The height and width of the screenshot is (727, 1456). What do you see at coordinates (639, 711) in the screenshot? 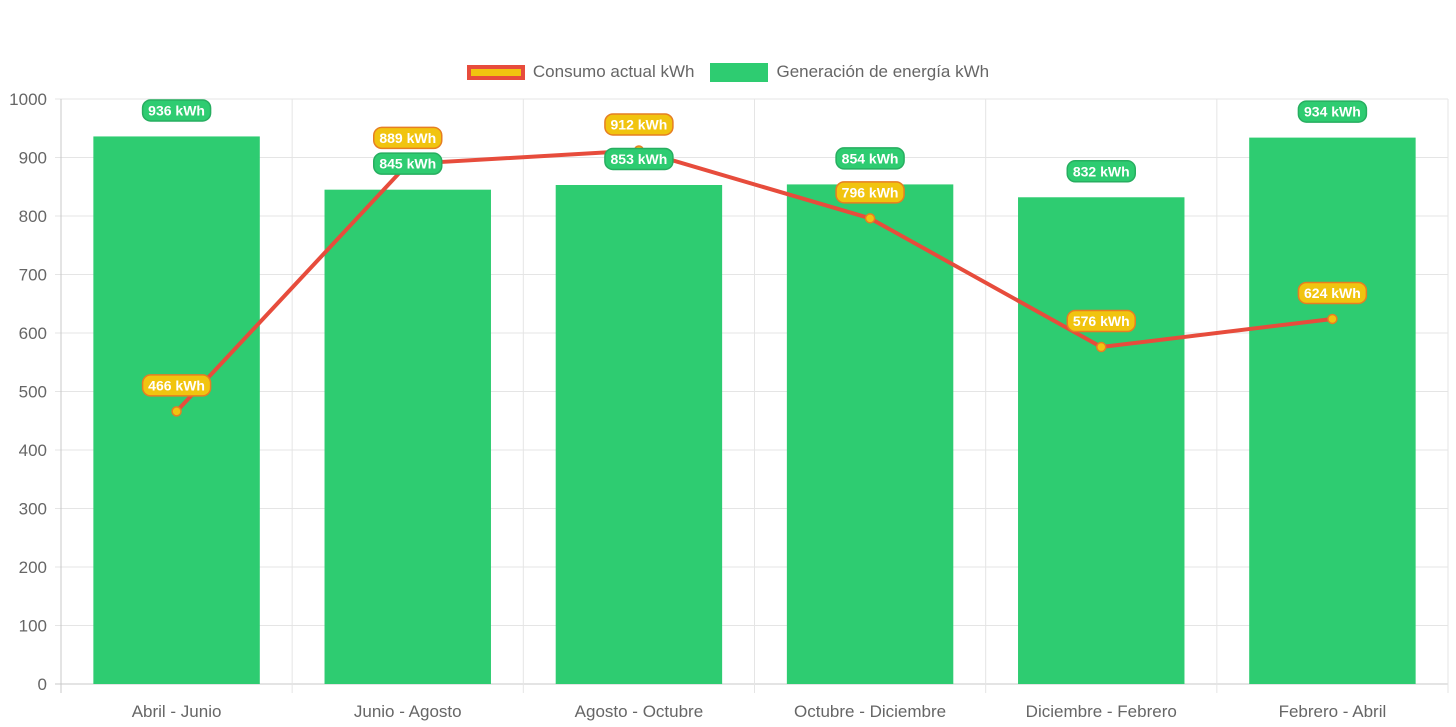
I see `x-tick-label: Agosto - Octubre` at bounding box center [639, 711].